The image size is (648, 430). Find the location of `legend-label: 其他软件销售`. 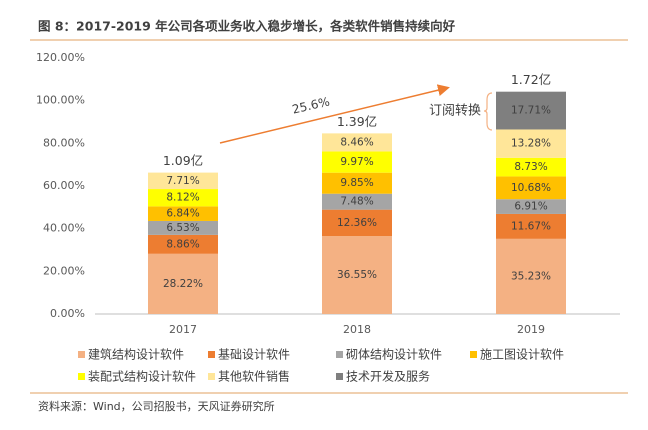

legend-label: 其他软件销售 is located at coordinates (254, 376).